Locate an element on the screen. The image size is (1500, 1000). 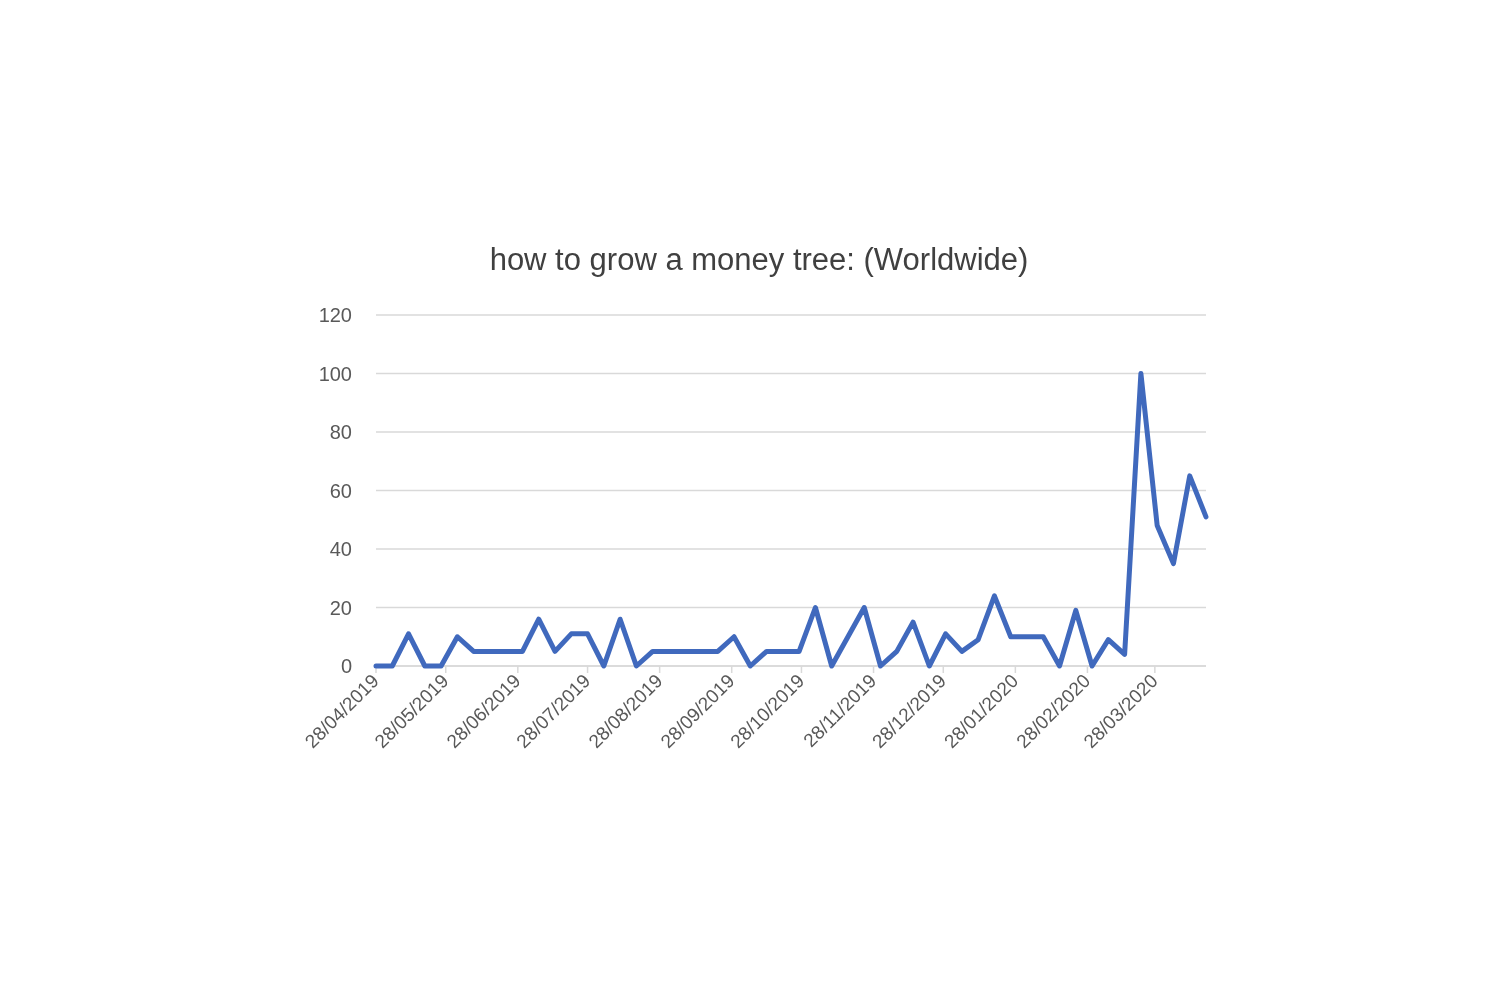
y-tick-label: 20 is located at coordinates (340, 607).